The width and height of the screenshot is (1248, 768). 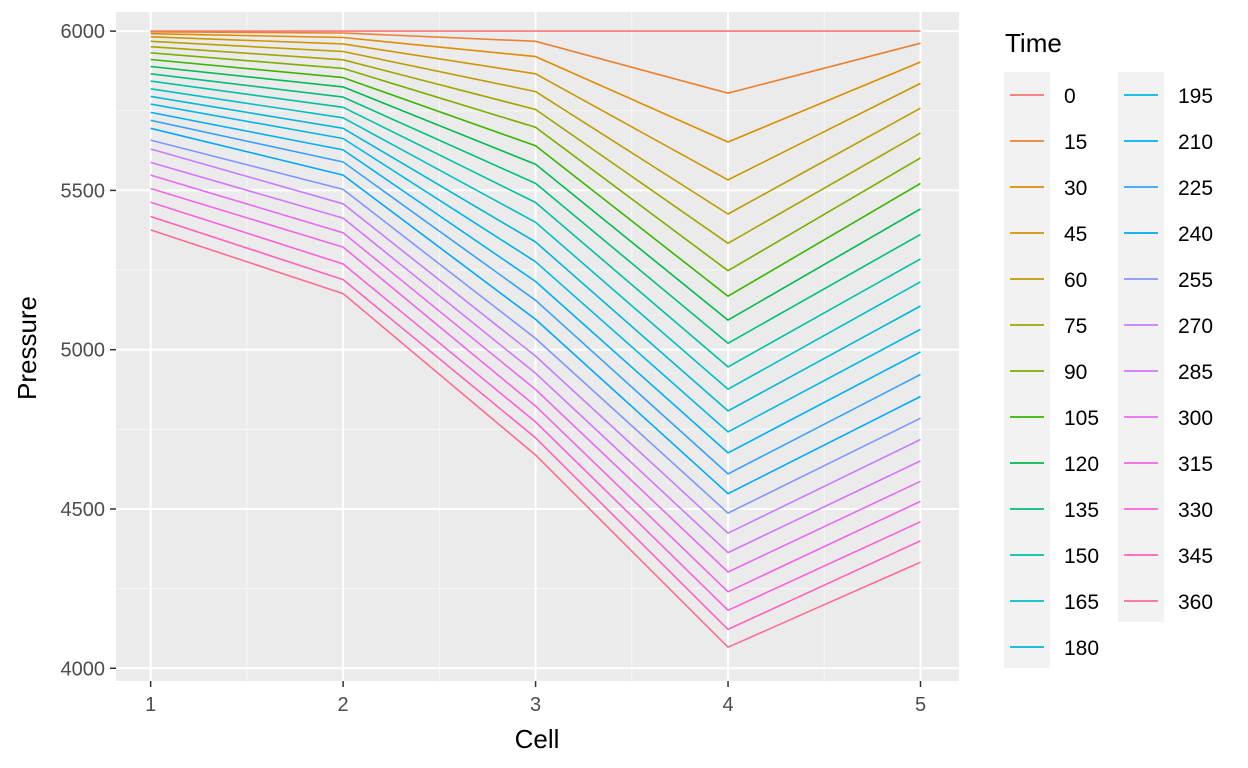 What do you see at coordinates (343, 705) in the screenshot?
I see `x-tick-label: 2` at bounding box center [343, 705].